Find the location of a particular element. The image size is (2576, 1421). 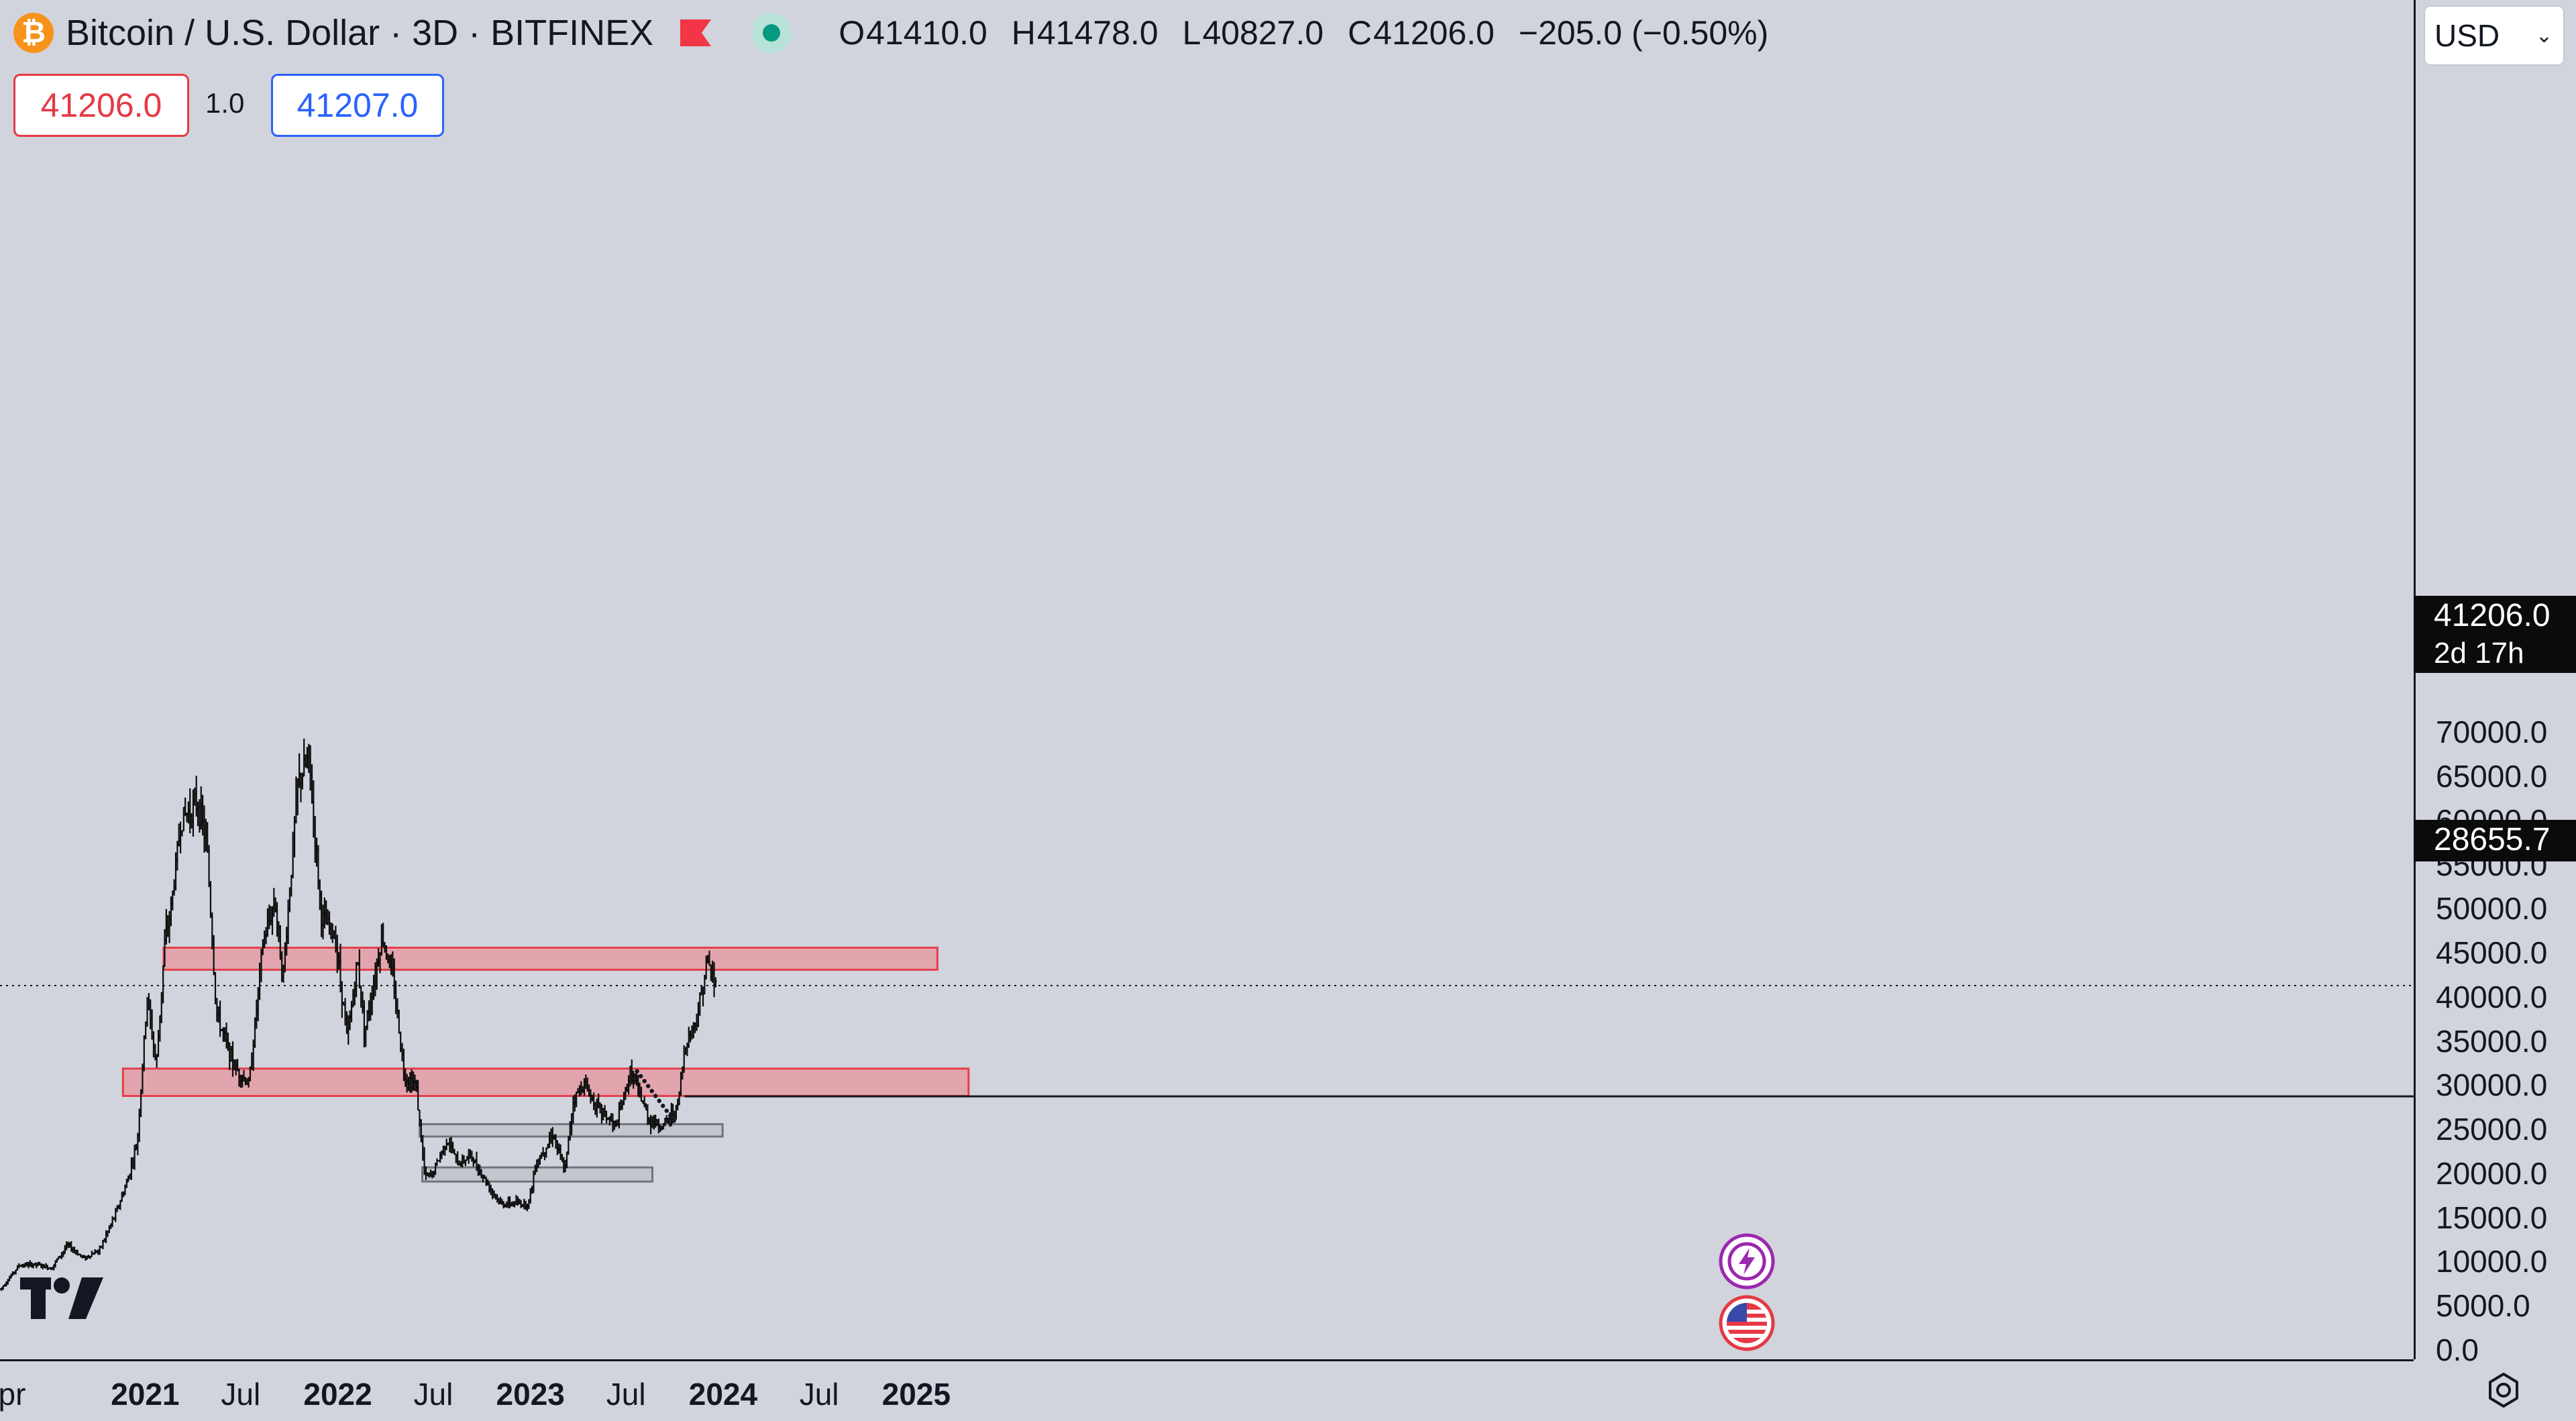

flag-icon is located at coordinates (696, 32).